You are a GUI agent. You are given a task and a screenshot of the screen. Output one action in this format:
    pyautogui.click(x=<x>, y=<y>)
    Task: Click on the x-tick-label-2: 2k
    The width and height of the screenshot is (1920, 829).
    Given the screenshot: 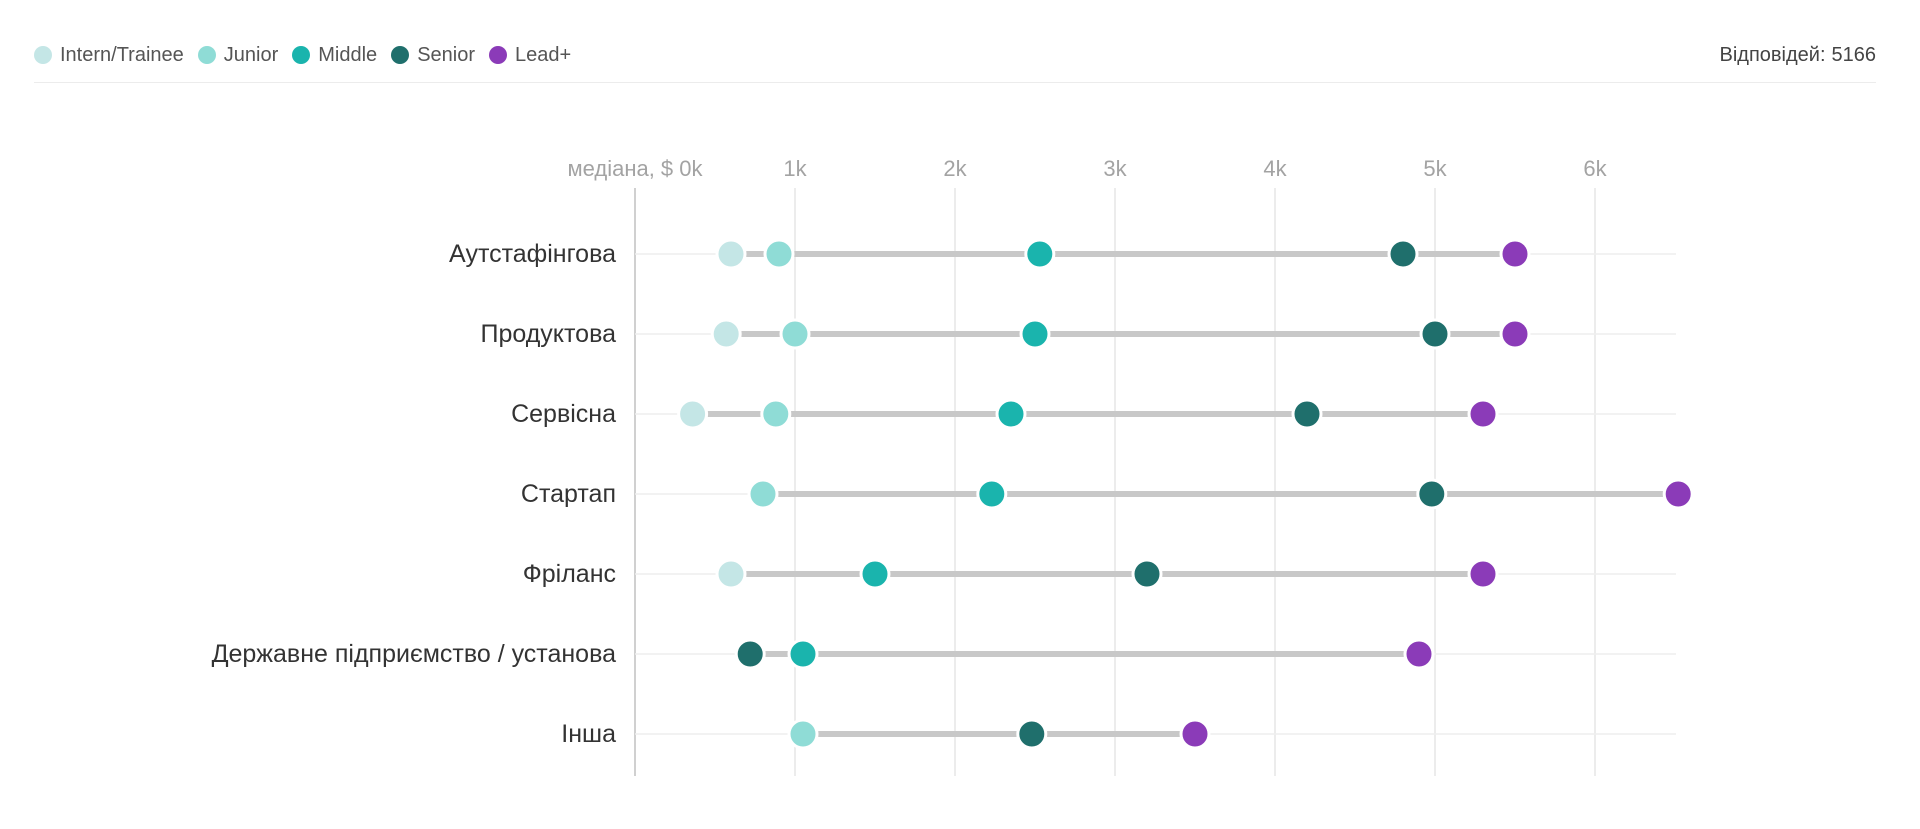 What is the action you would take?
    pyautogui.click(x=955, y=168)
    